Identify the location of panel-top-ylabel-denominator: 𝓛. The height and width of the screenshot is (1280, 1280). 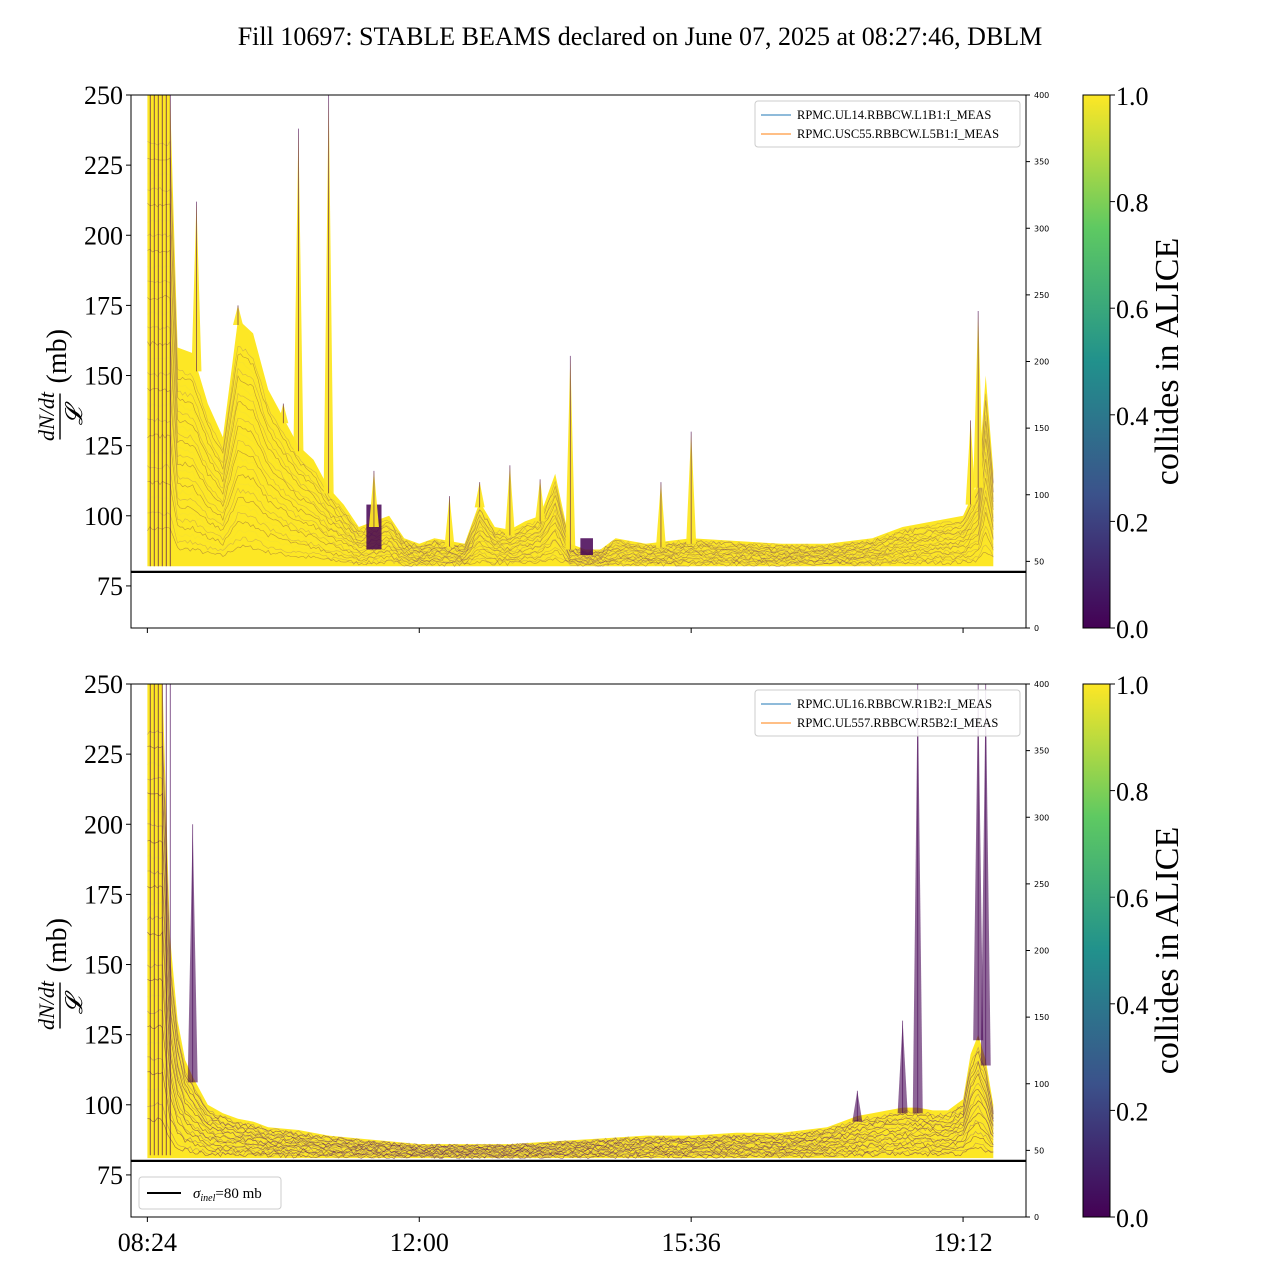
(75, 413).